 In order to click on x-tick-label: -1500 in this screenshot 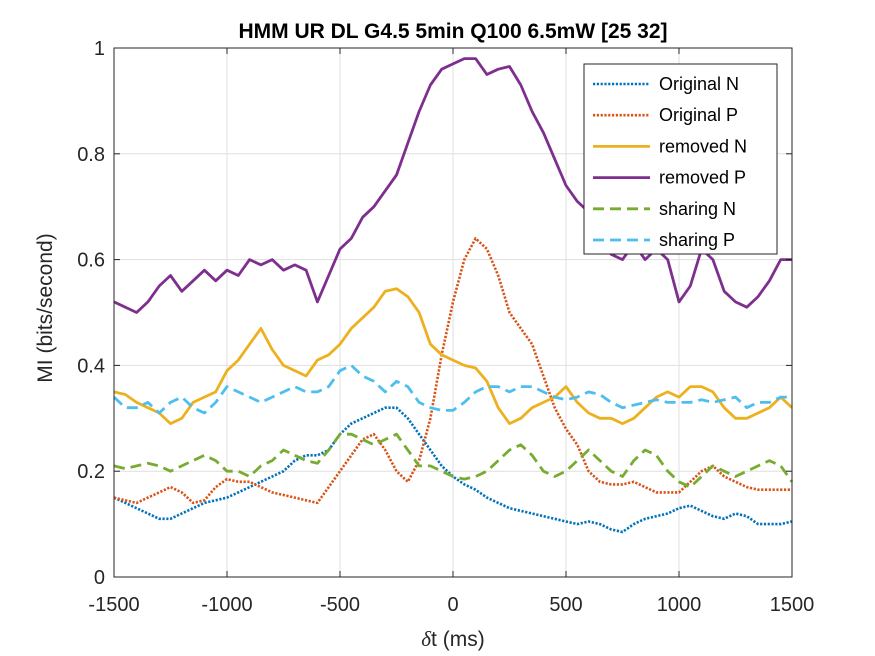, I will do `click(113, 605)`.